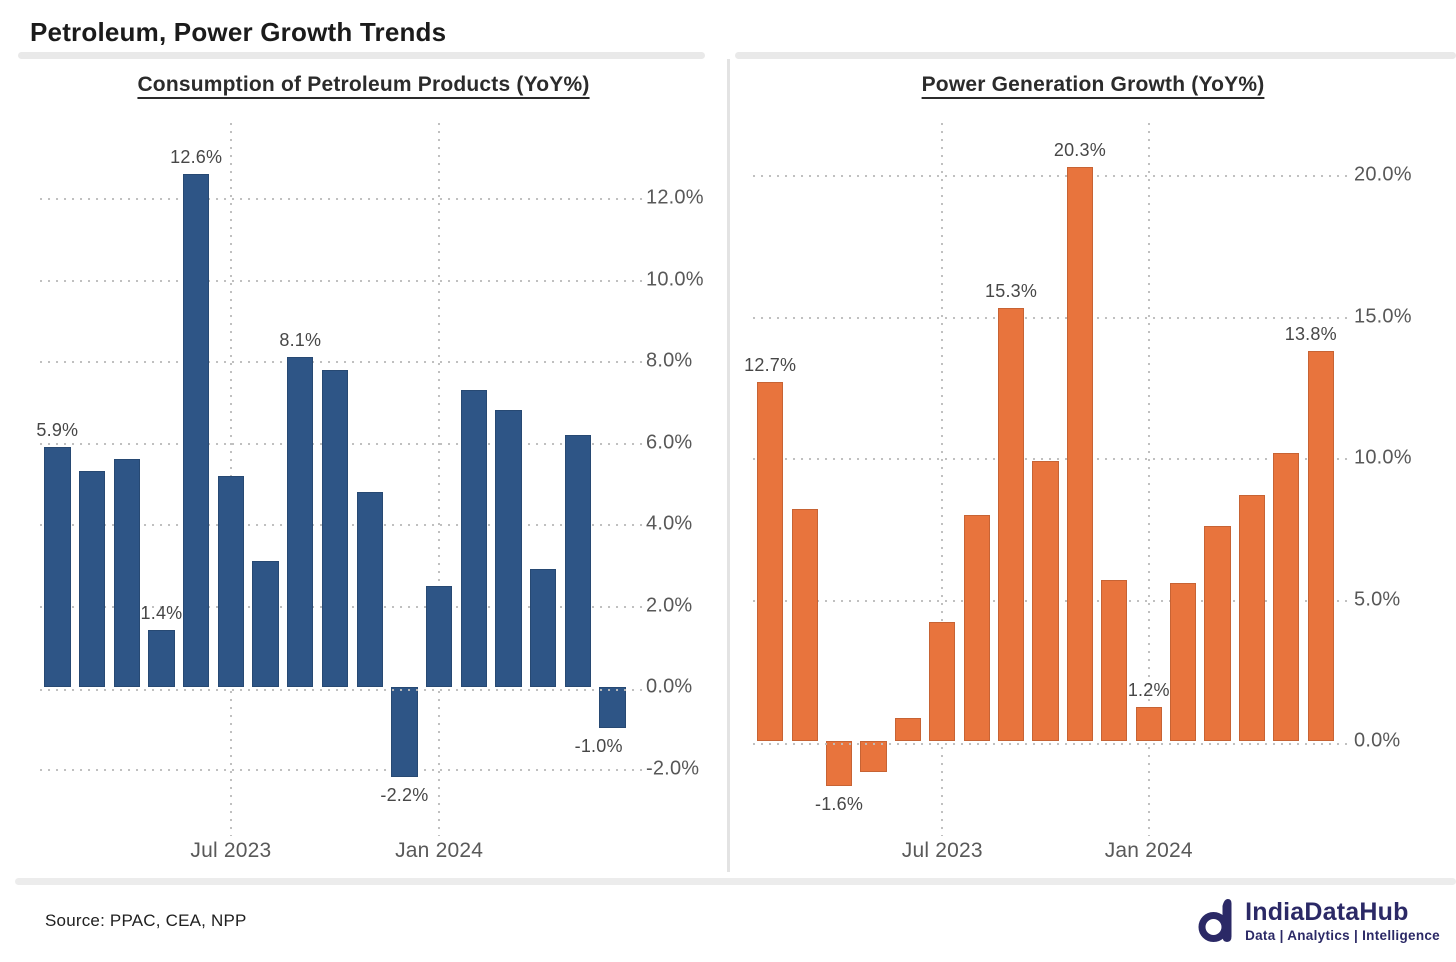 The height and width of the screenshot is (962, 1456). Describe the element at coordinates (673, 768) in the screenshot. I see `y-tick-label: -2.0%` at that location.